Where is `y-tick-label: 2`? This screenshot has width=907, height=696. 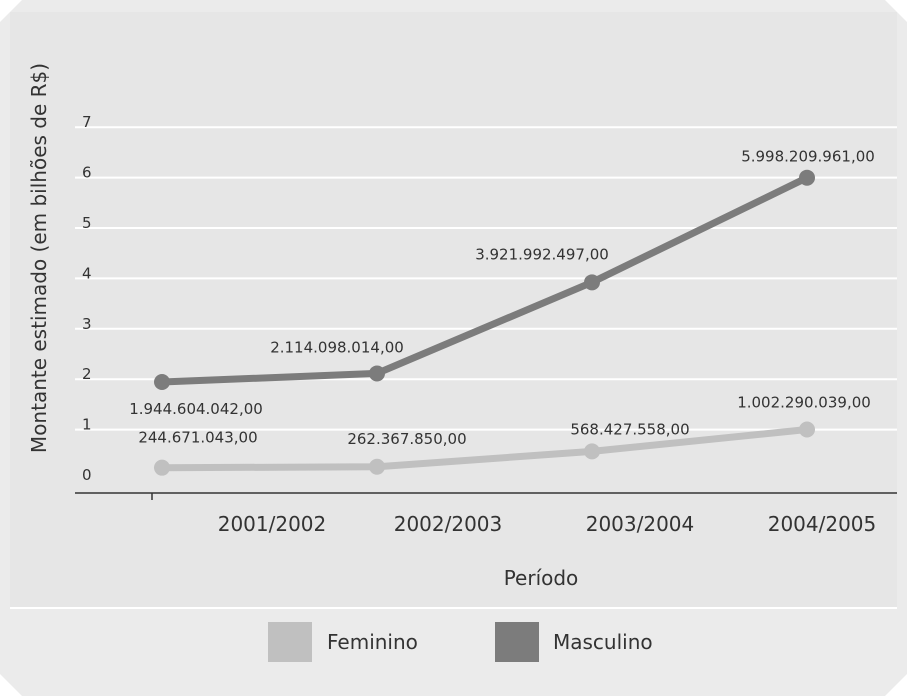 y-tick-label: 2 is located at coordinates (87, 374).